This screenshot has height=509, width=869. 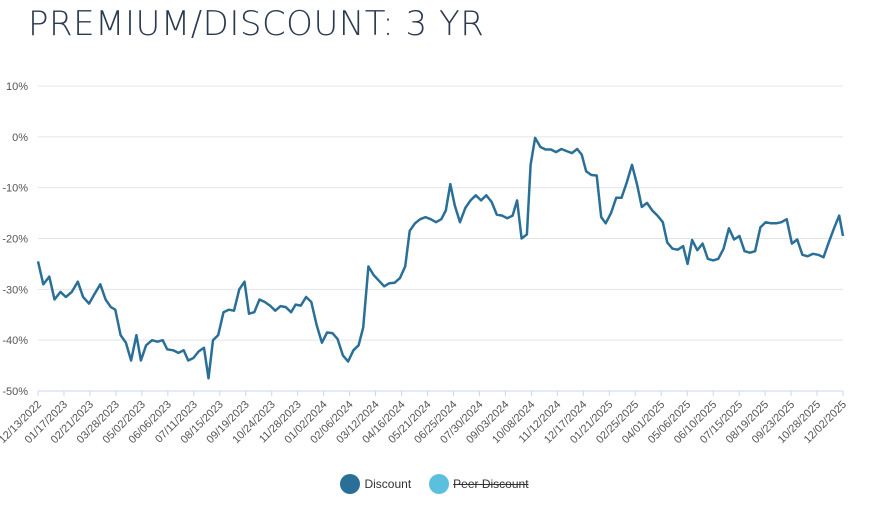 I want to click on legend-item-discount: Discount, so click(x=375, y=484).